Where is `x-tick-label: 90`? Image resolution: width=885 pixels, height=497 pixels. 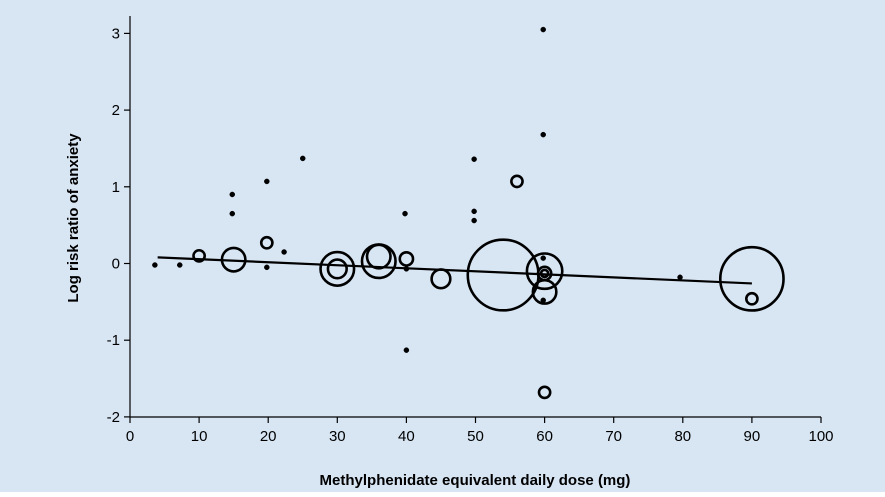
x-tick-label: 90 is located at coordinates (752, 436).